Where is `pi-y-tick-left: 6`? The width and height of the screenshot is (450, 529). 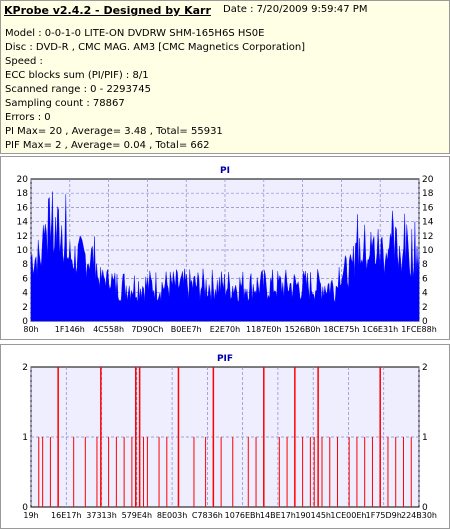
pi-y-tick-left: 6 is located at coordinates (25, 279).